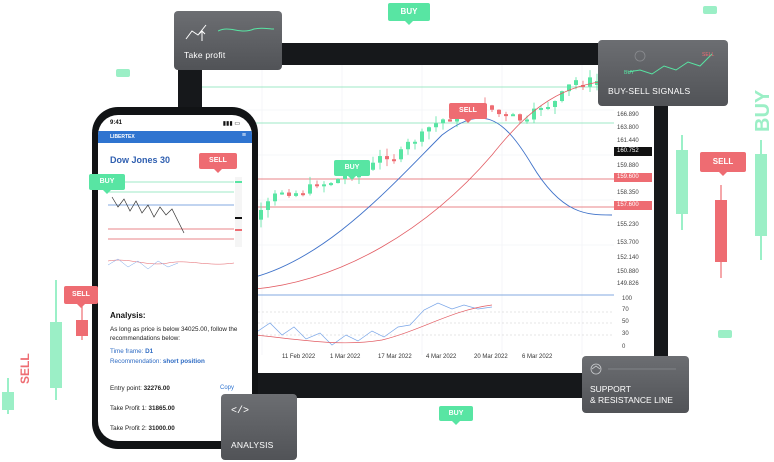  What do you see at coordinates (633, 205) in the screenshot?
I see `support-price-tag: 157.600` at bounding box center [633, 205].